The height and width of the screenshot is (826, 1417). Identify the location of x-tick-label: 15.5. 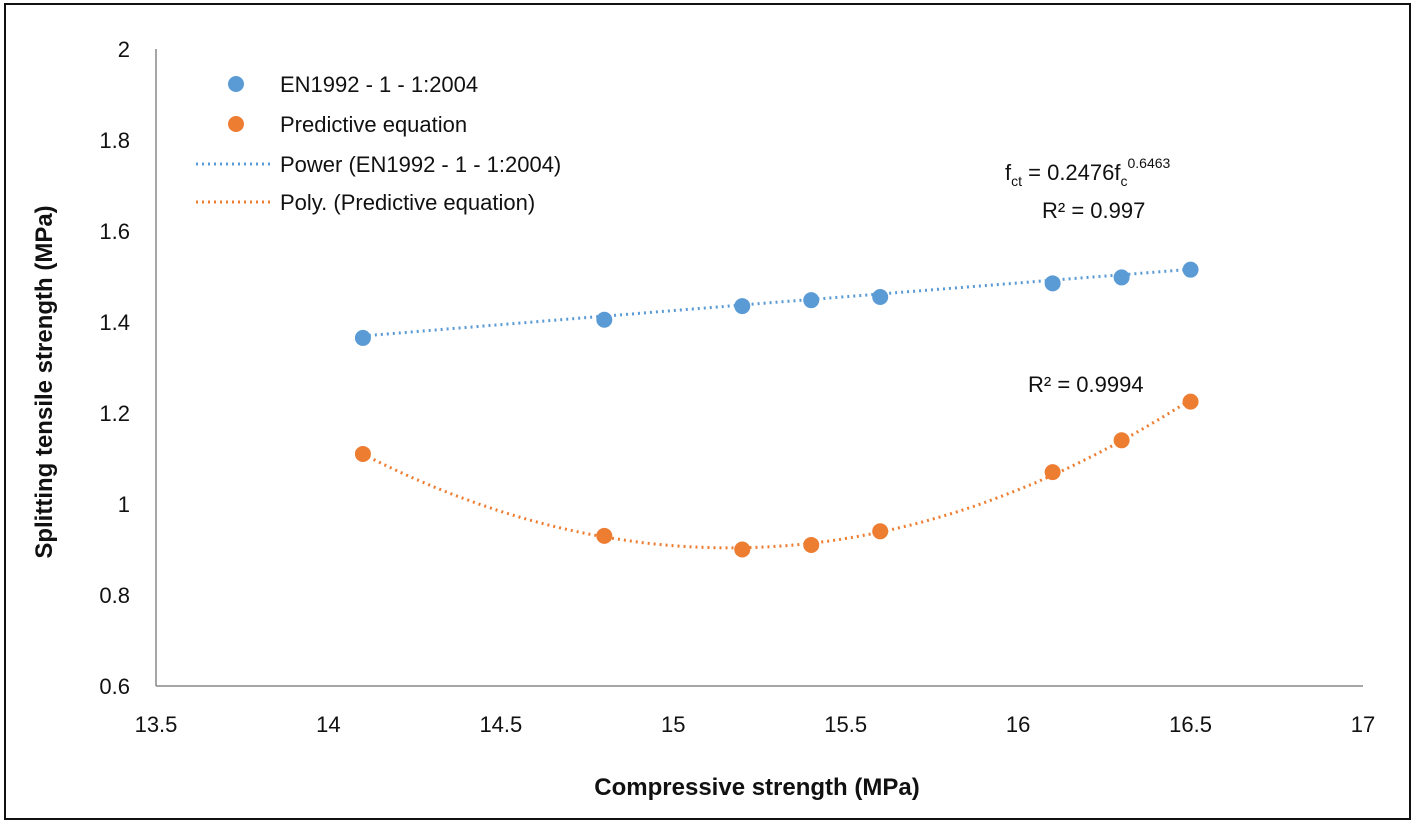
(845, 724).